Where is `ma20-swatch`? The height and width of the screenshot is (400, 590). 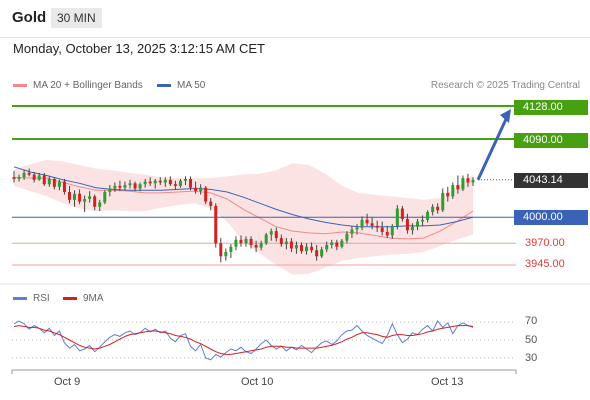
ma20-swatch is located at coordinates (20, 85).